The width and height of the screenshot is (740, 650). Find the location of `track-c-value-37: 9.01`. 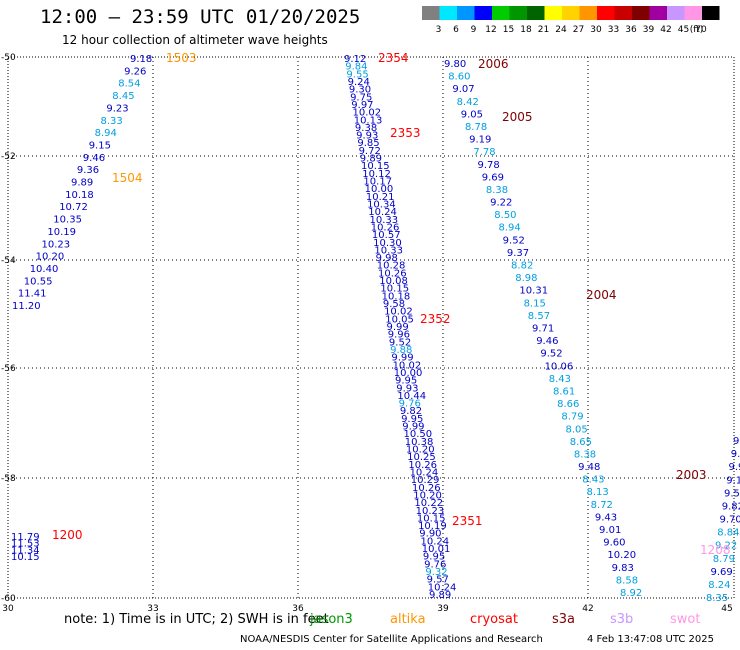

track-c-value-37: 9.01 is located at coordinates (610, 530).